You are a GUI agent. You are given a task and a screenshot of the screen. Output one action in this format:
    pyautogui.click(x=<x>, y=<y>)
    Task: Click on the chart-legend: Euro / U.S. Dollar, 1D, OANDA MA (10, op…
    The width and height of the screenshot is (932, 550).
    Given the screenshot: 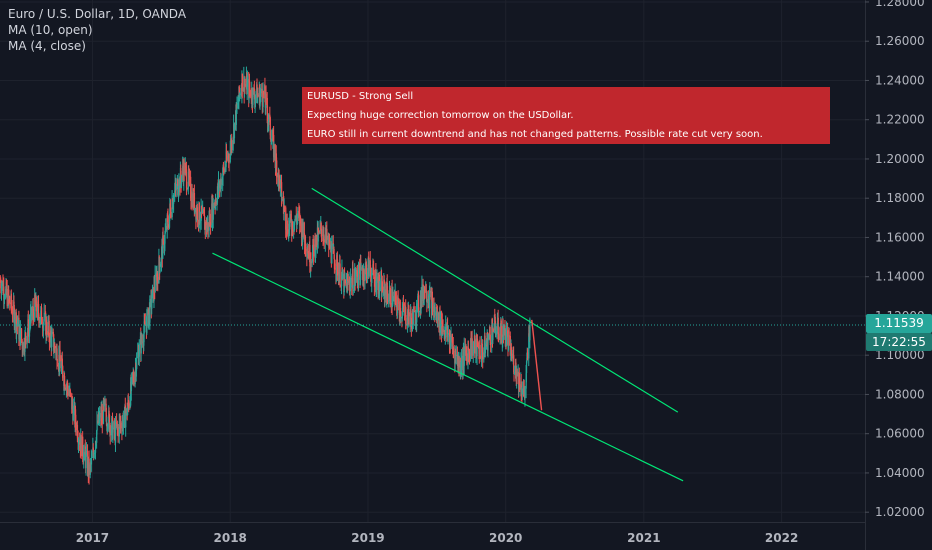 What is the action you would take?
    pyautogui.click(x=97, y=30)
    